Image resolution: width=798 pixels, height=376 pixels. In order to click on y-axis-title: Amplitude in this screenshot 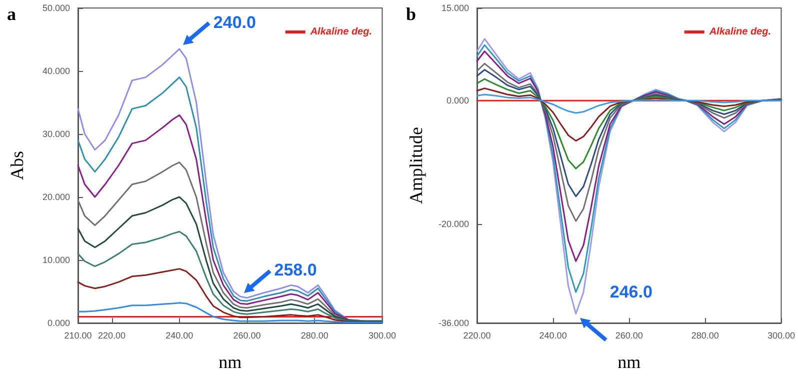, I will do `click(416, 165)`.